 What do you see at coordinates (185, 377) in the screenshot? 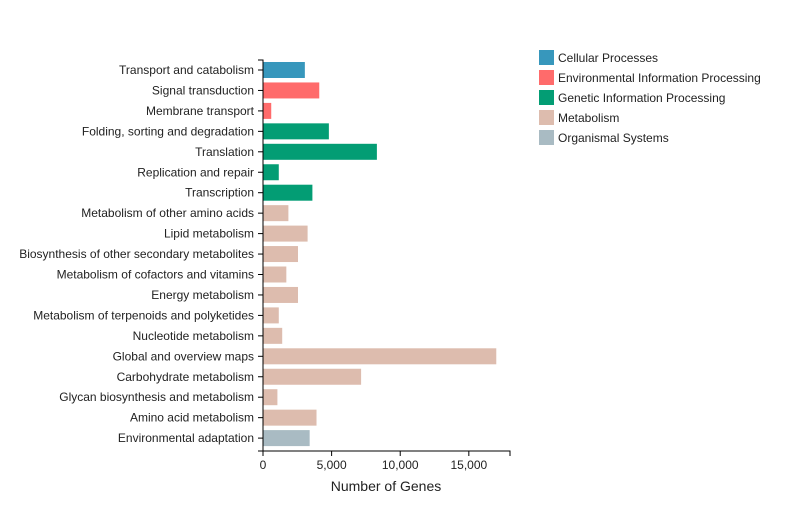
I see `category-label-15: Carbohydrate metabolism` at bounding box center [185, 377].